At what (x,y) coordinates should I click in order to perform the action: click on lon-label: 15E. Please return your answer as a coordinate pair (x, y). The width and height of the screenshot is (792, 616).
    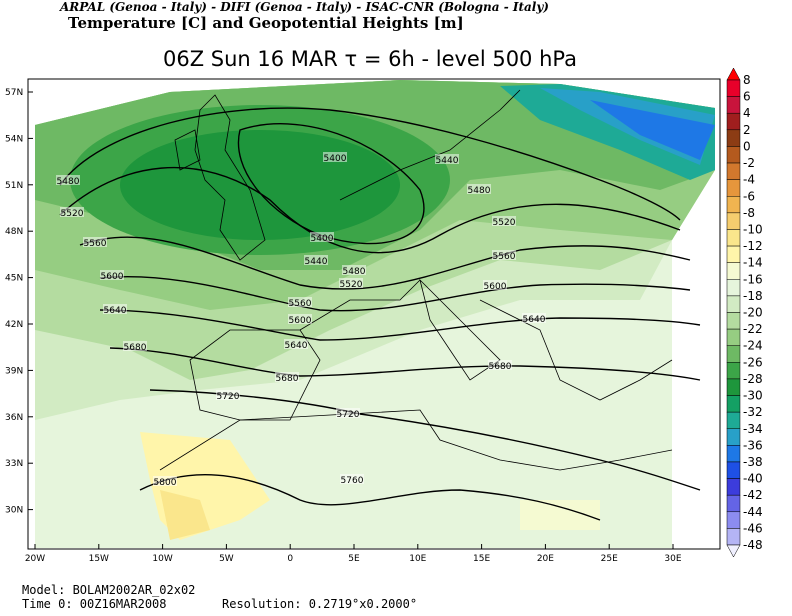
    Looking at the image, I should click on (481, 559).